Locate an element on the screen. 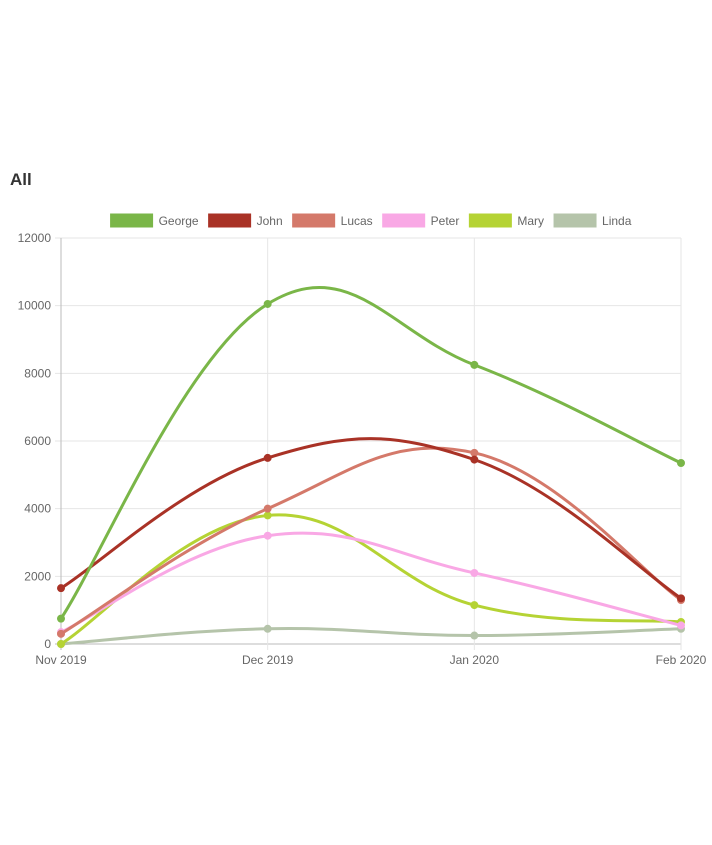 The height and width of the screenshot is (845, 712). chart-title: All is located at coordinates (21, 179).